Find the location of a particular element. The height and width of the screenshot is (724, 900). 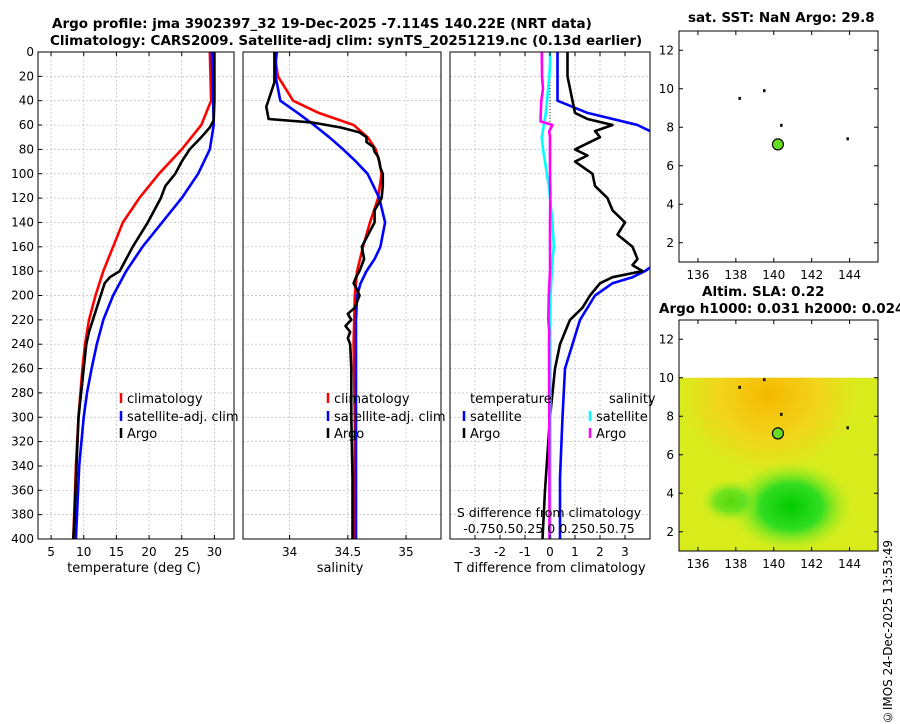

y-tick-label: 120 is located at coordinates (22, 198).